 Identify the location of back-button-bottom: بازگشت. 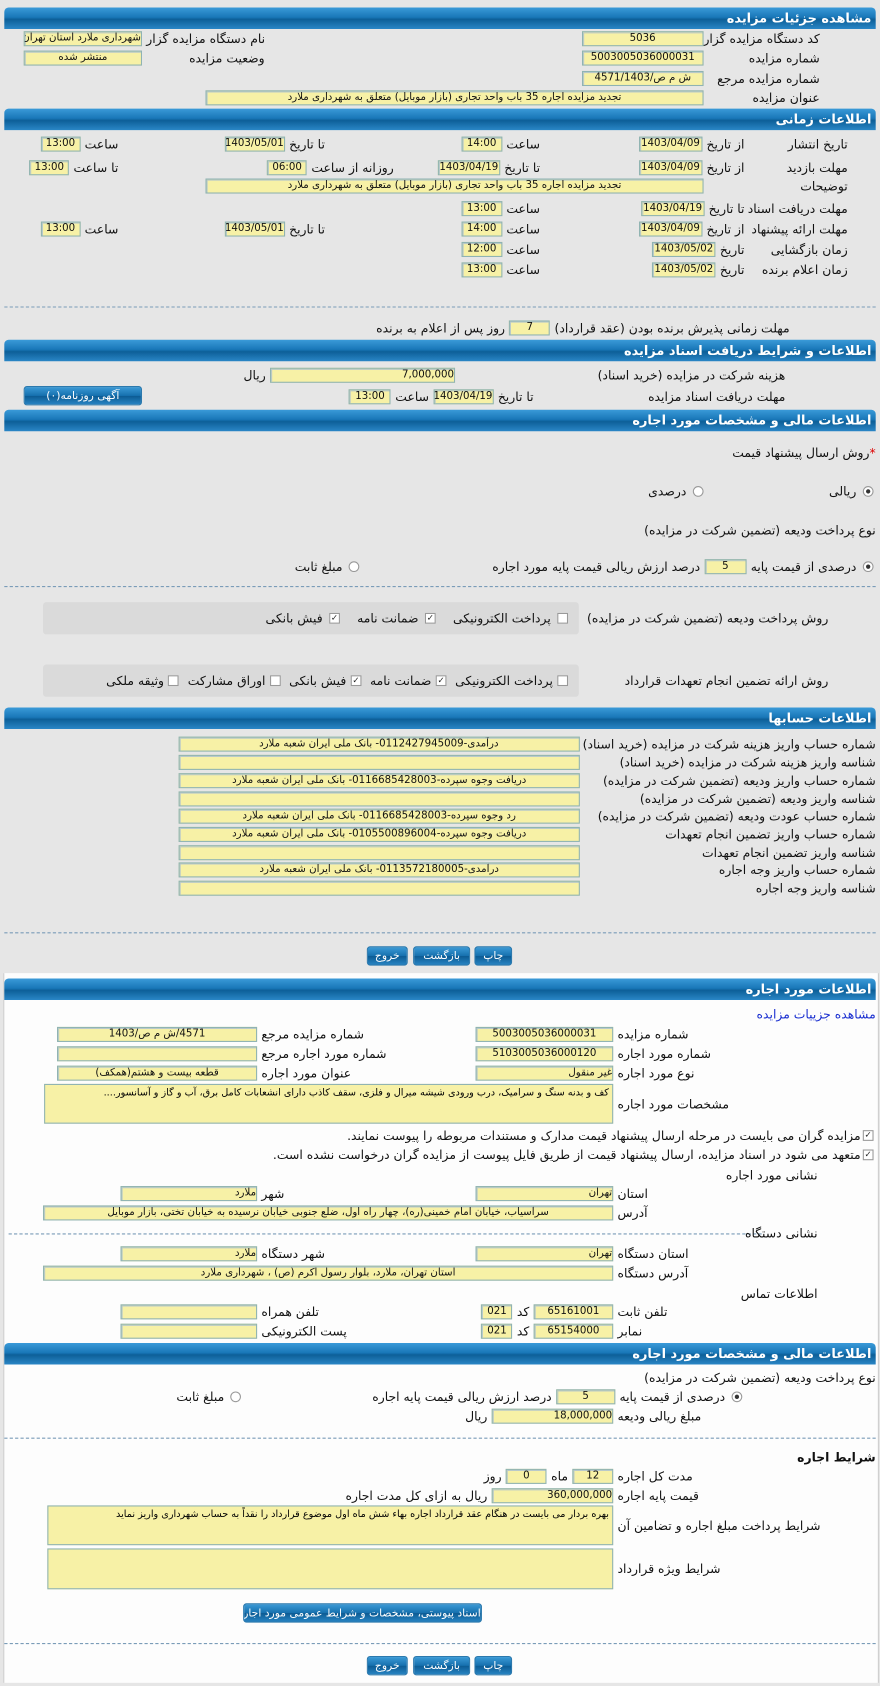
(442, 1665).